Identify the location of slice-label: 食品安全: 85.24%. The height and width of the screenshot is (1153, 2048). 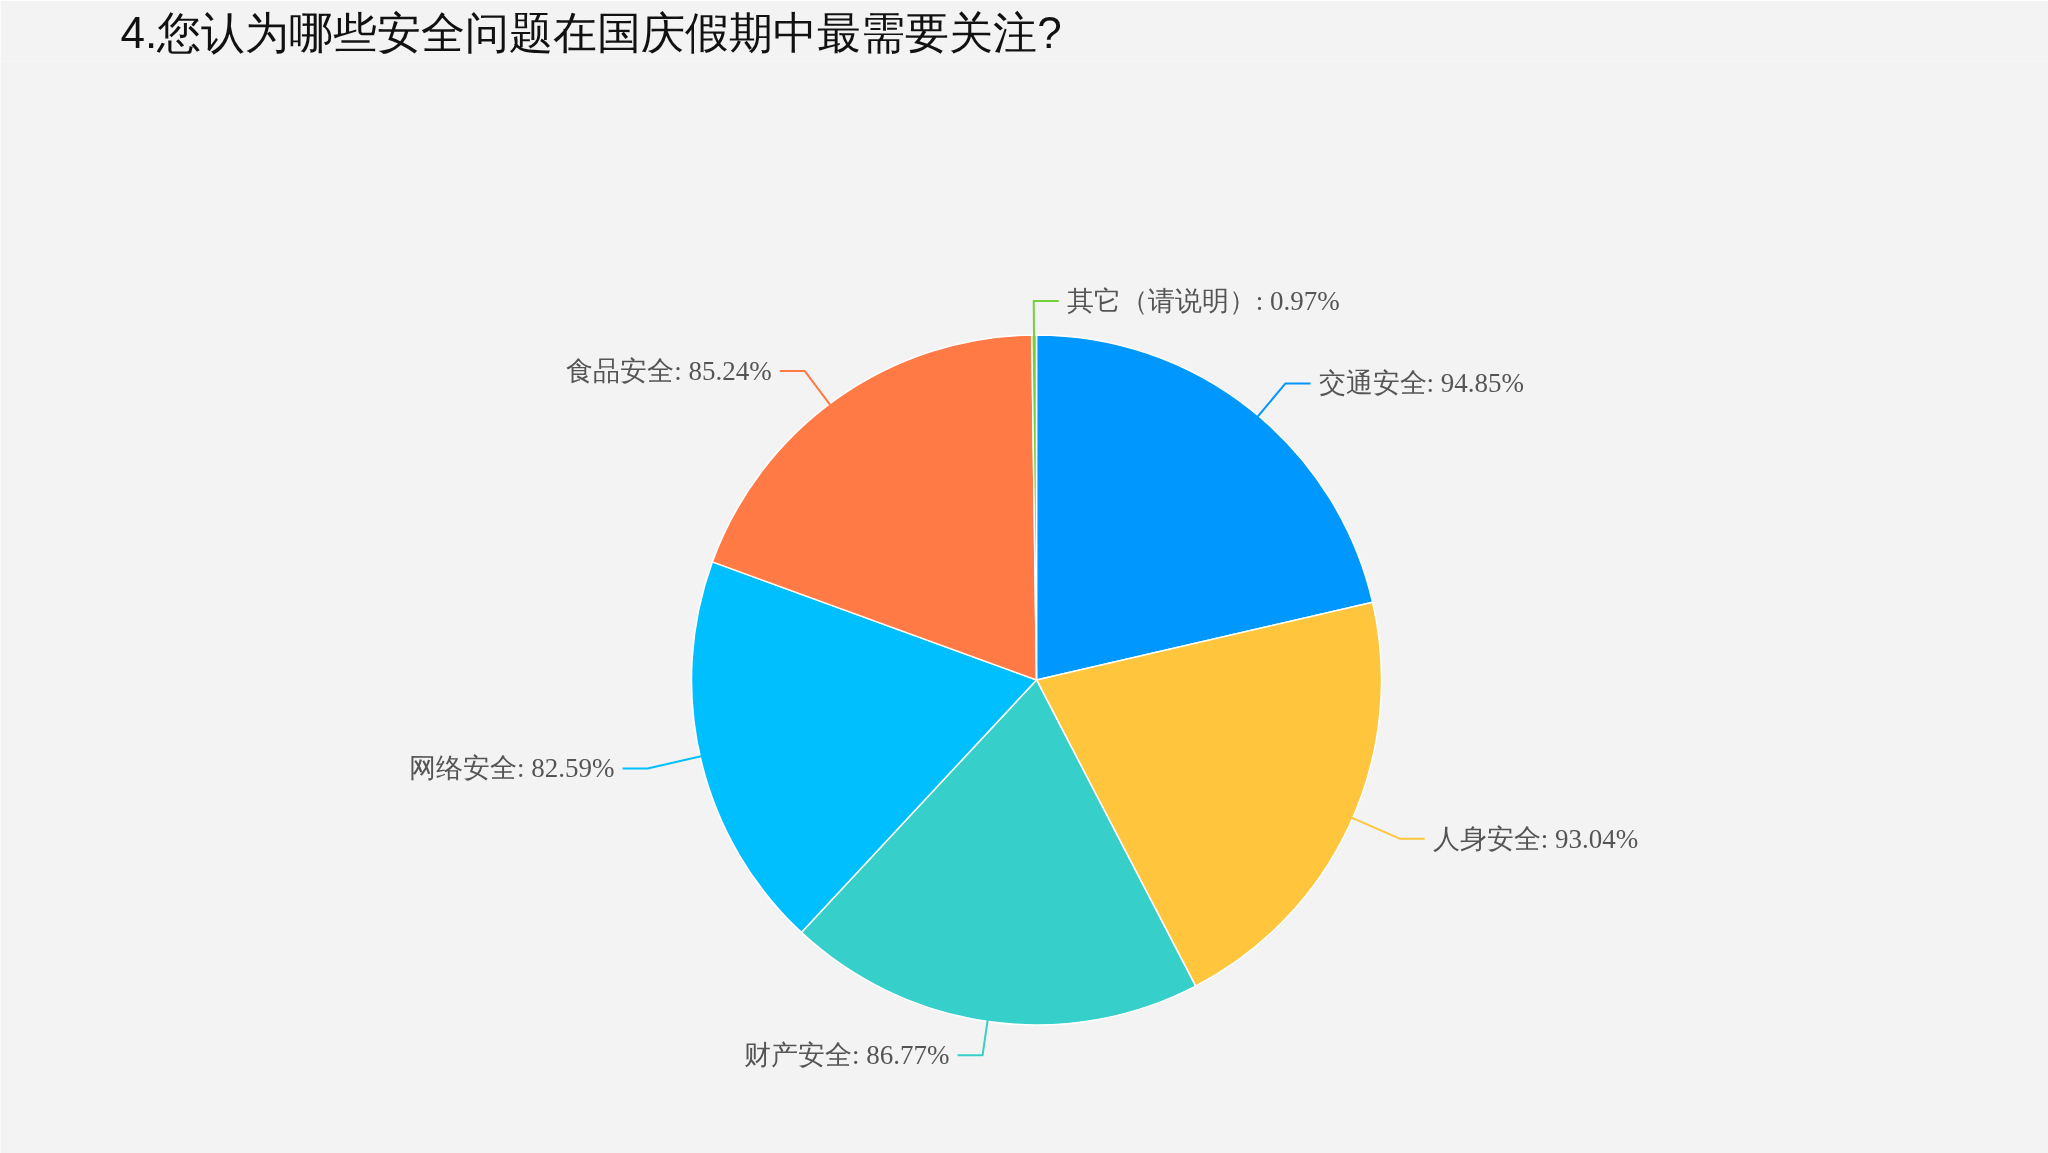
(669, 371).